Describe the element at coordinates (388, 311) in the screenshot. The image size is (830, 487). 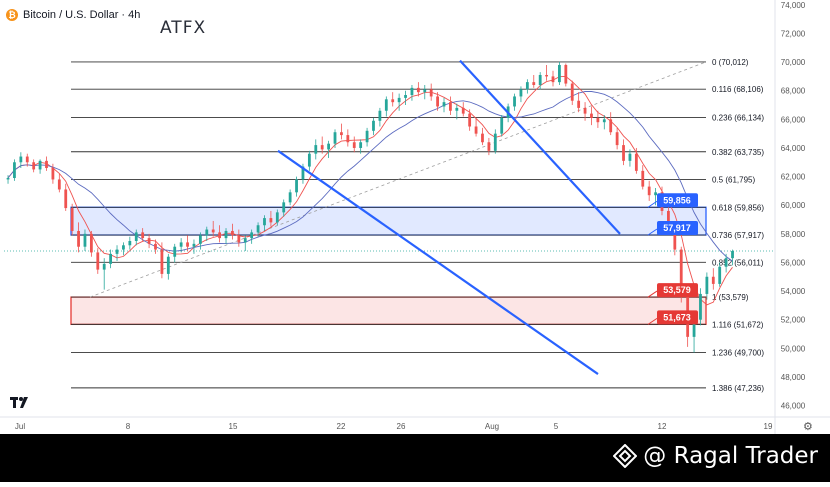
I see `zone-support` at that location.